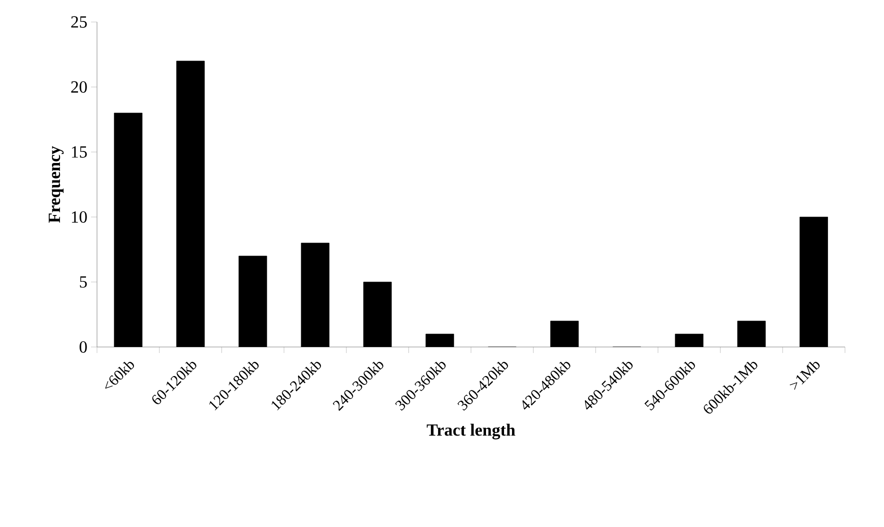 The image size is (884, 527). What do you see at coordinates (79, 87) in the screenshot?
I see `y-tick-label: 20` at bounding box center [79, 87].